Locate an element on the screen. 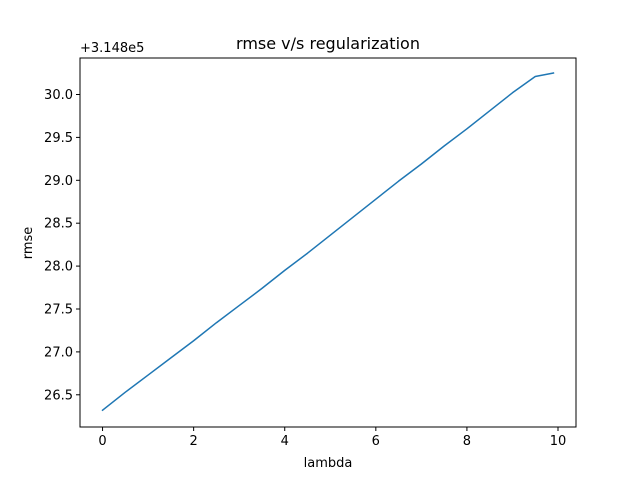  y-axis-offset-label: +3.148e5 is located at coordinates (112, 48).